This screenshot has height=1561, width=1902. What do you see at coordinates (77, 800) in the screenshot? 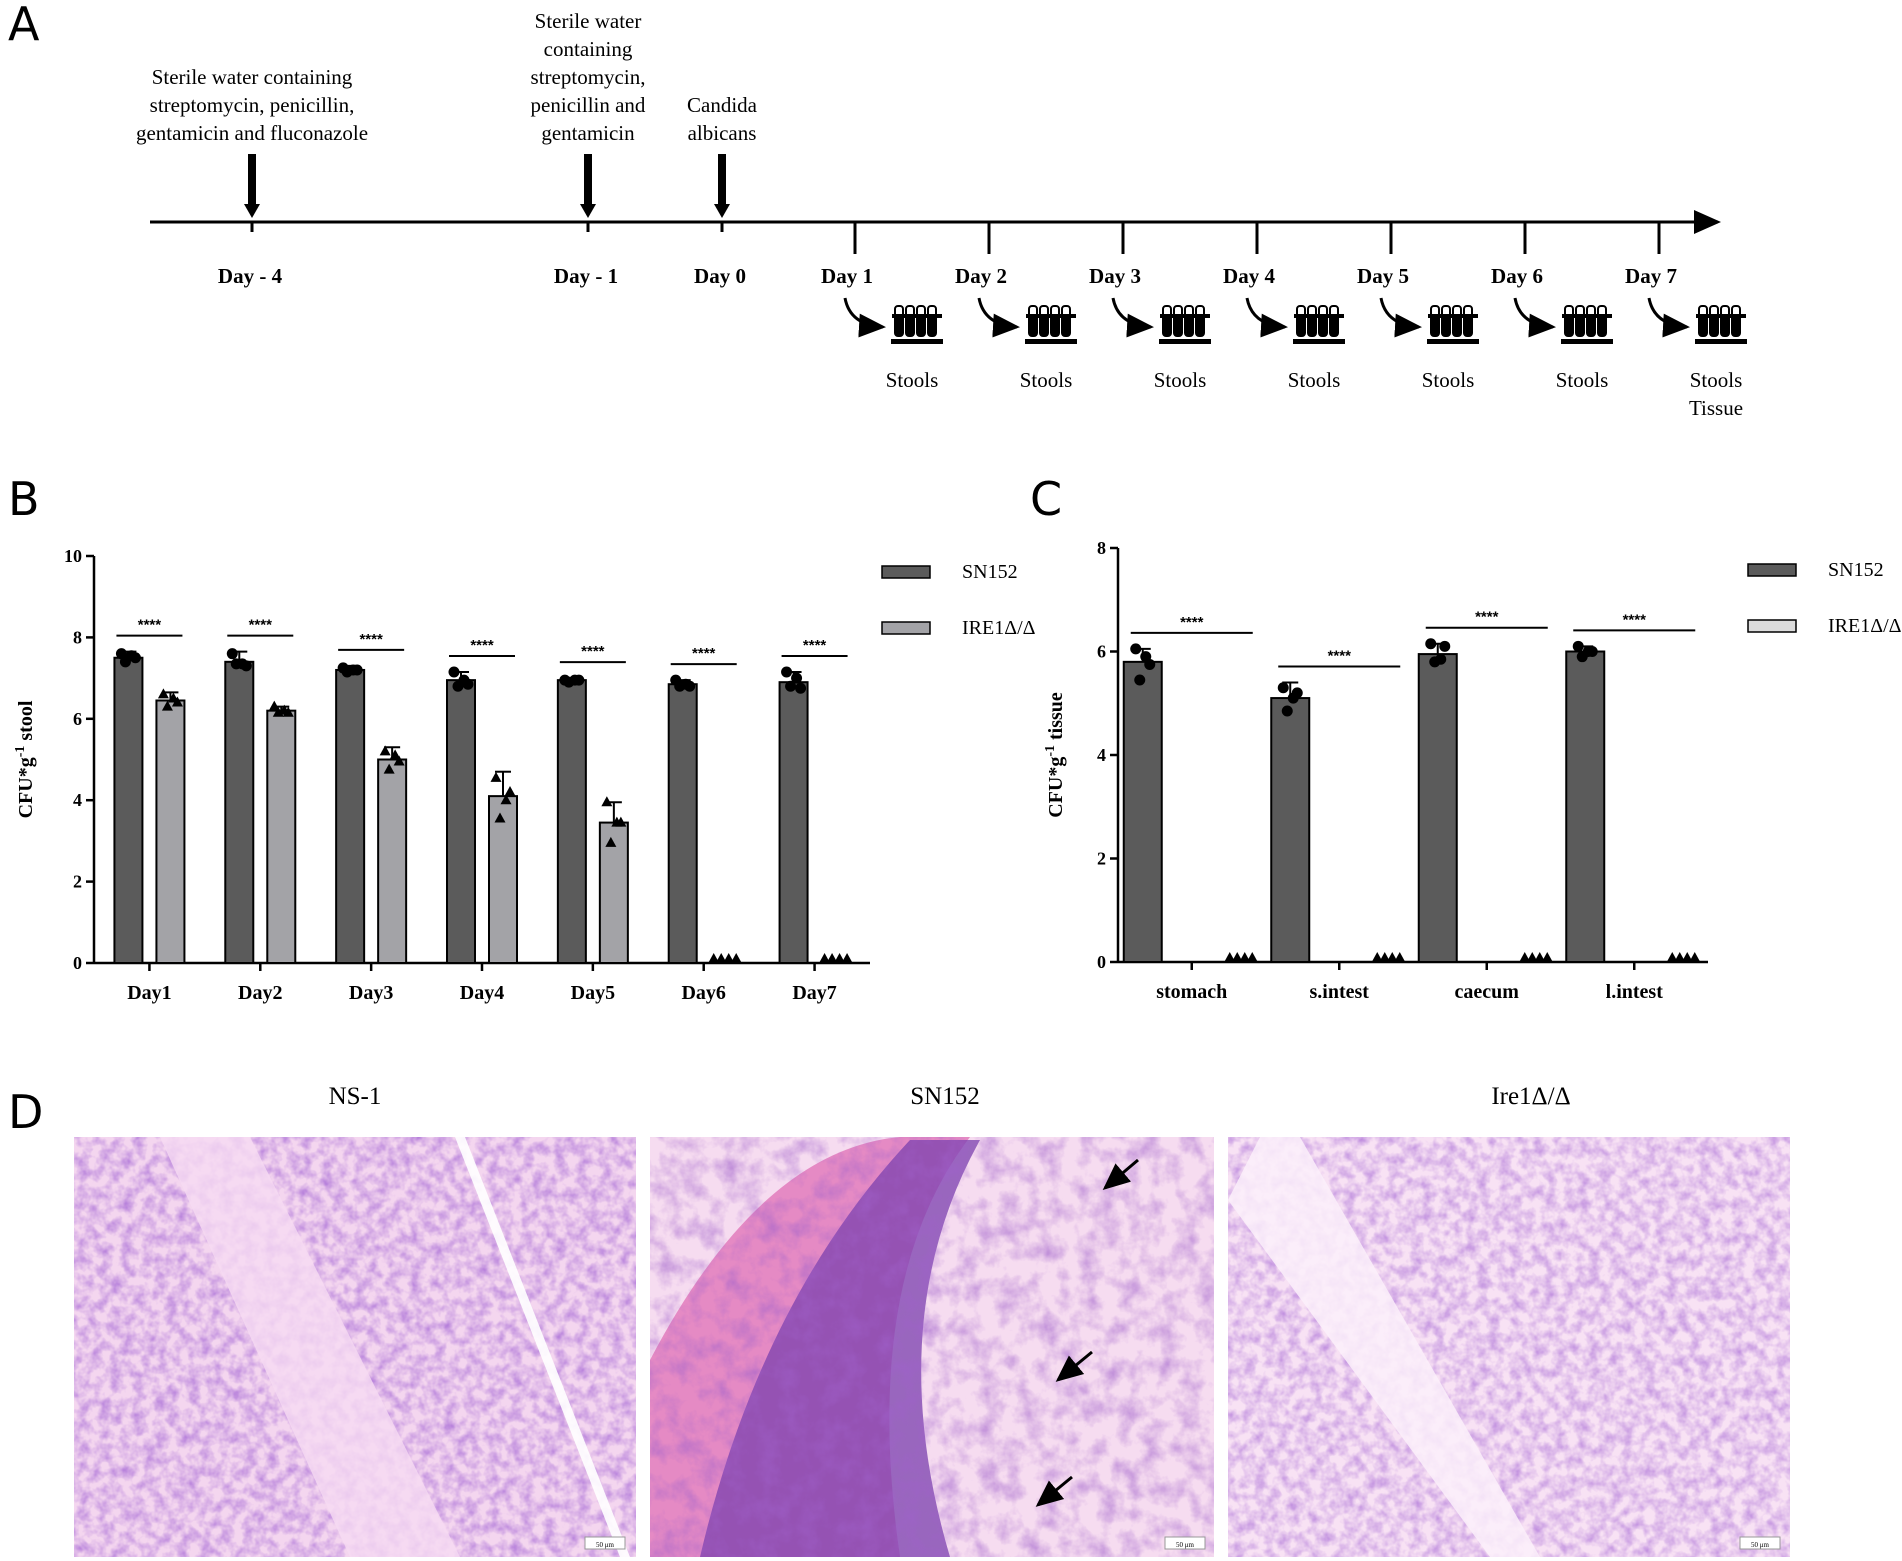
I see `y-tick-label: 4` at bounding box center [77, 800].